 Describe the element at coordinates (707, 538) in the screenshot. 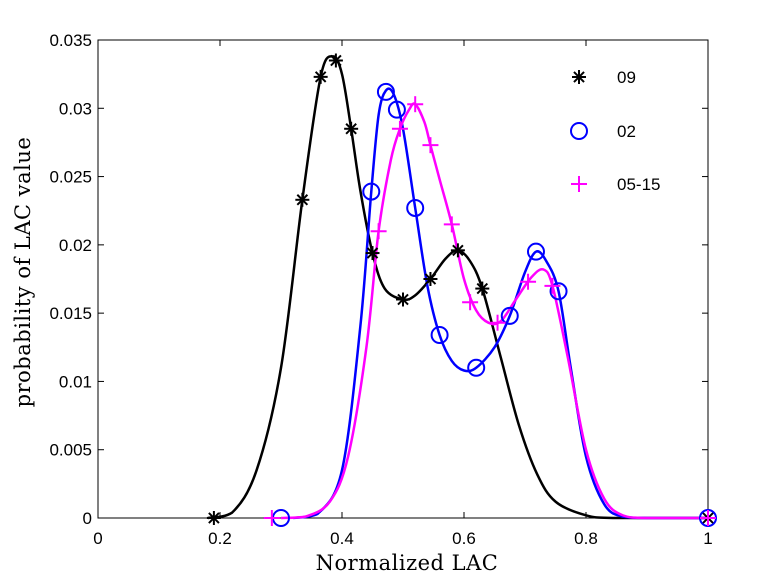

I see `x-tick-label: 1` at that location.